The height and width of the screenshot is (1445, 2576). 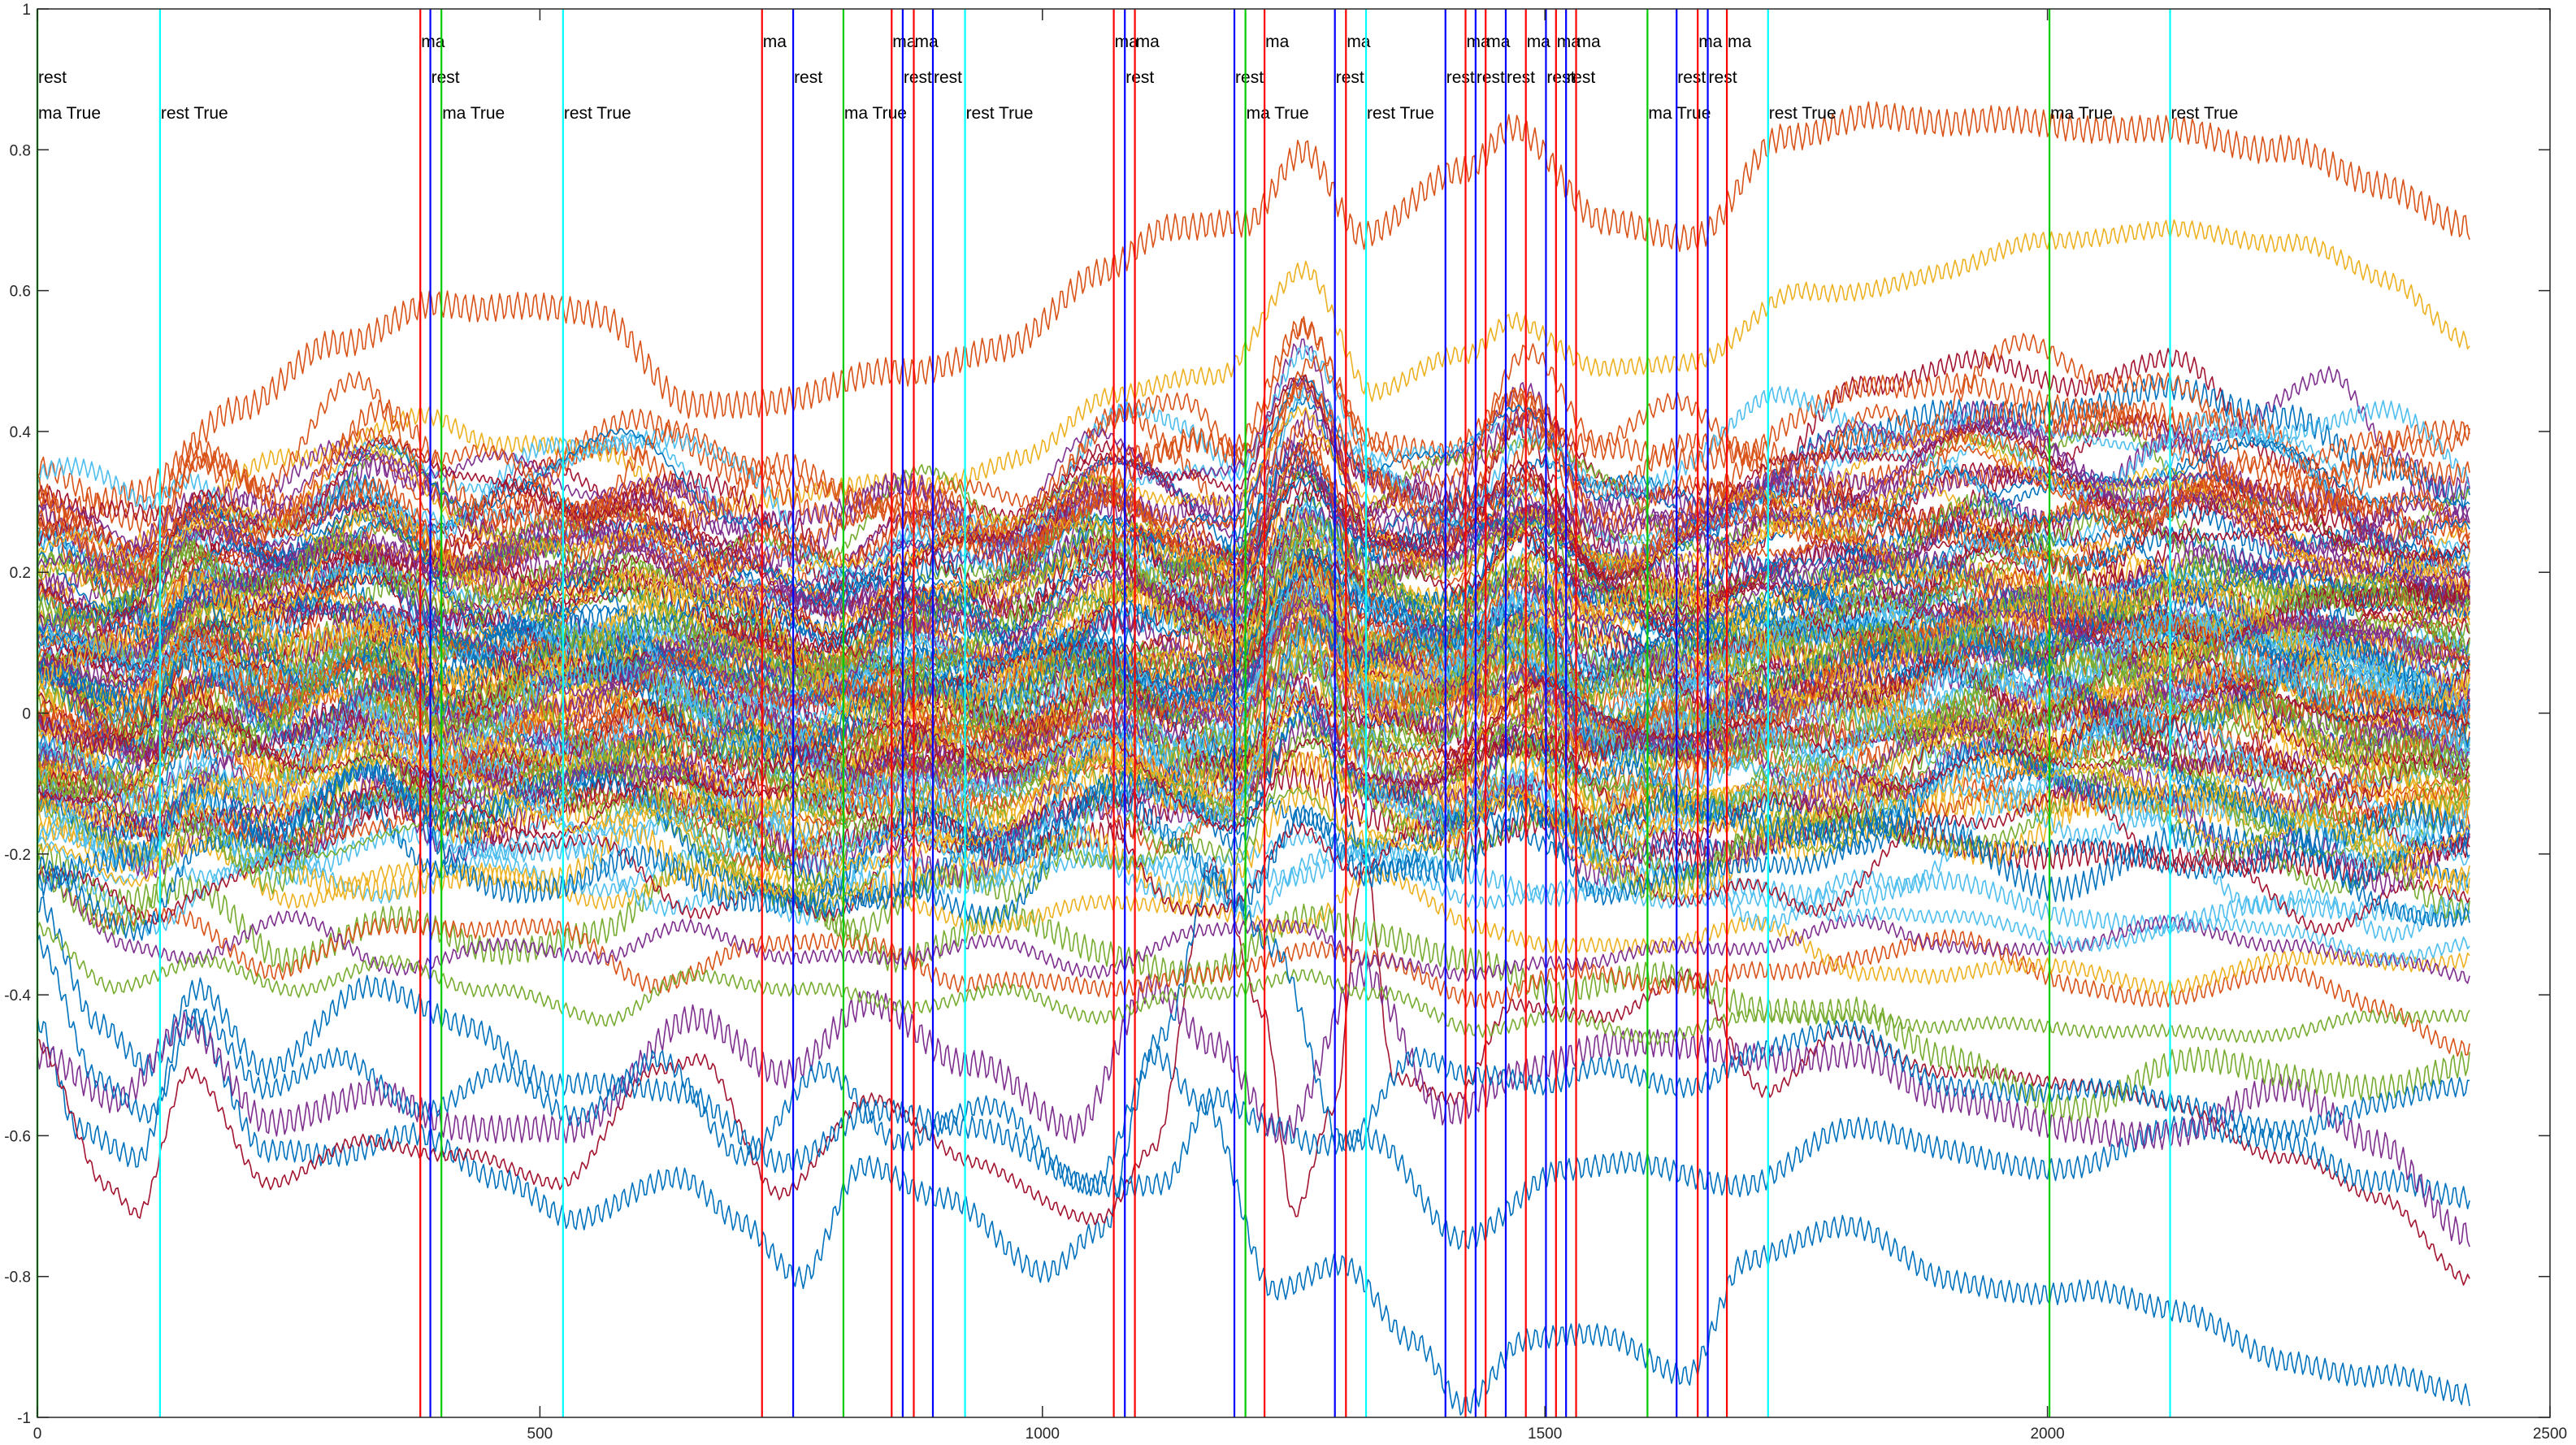 What do you see at coordinates (1043, 1434) in the screenshot?
I see `x-tick-label: 1000` at bounding box center [1043, 1434].